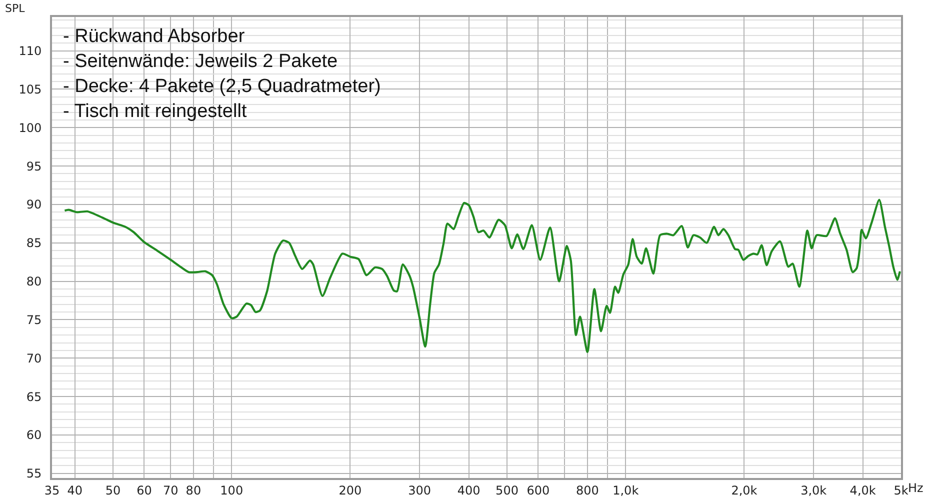  Describe the element at coordinates (350, 490) in the screenshot. I see `x-tick-label: 200` at that location.